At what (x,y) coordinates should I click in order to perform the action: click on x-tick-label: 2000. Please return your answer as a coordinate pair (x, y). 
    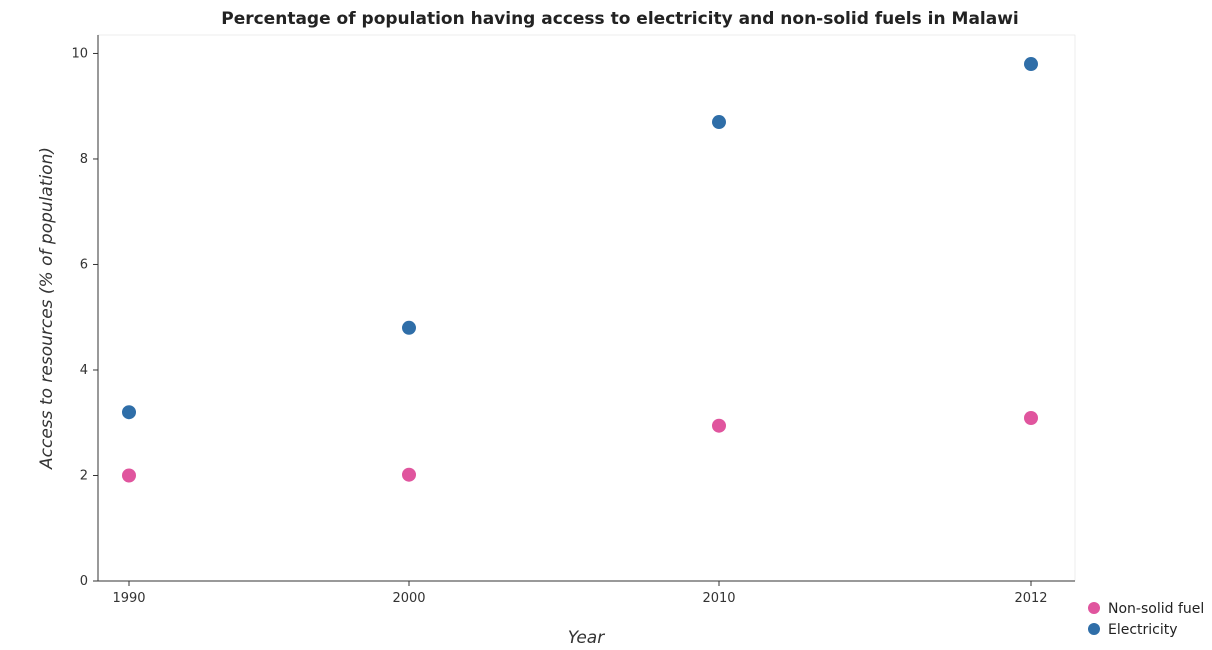
    Looking at the image, I should click on (408, 598).